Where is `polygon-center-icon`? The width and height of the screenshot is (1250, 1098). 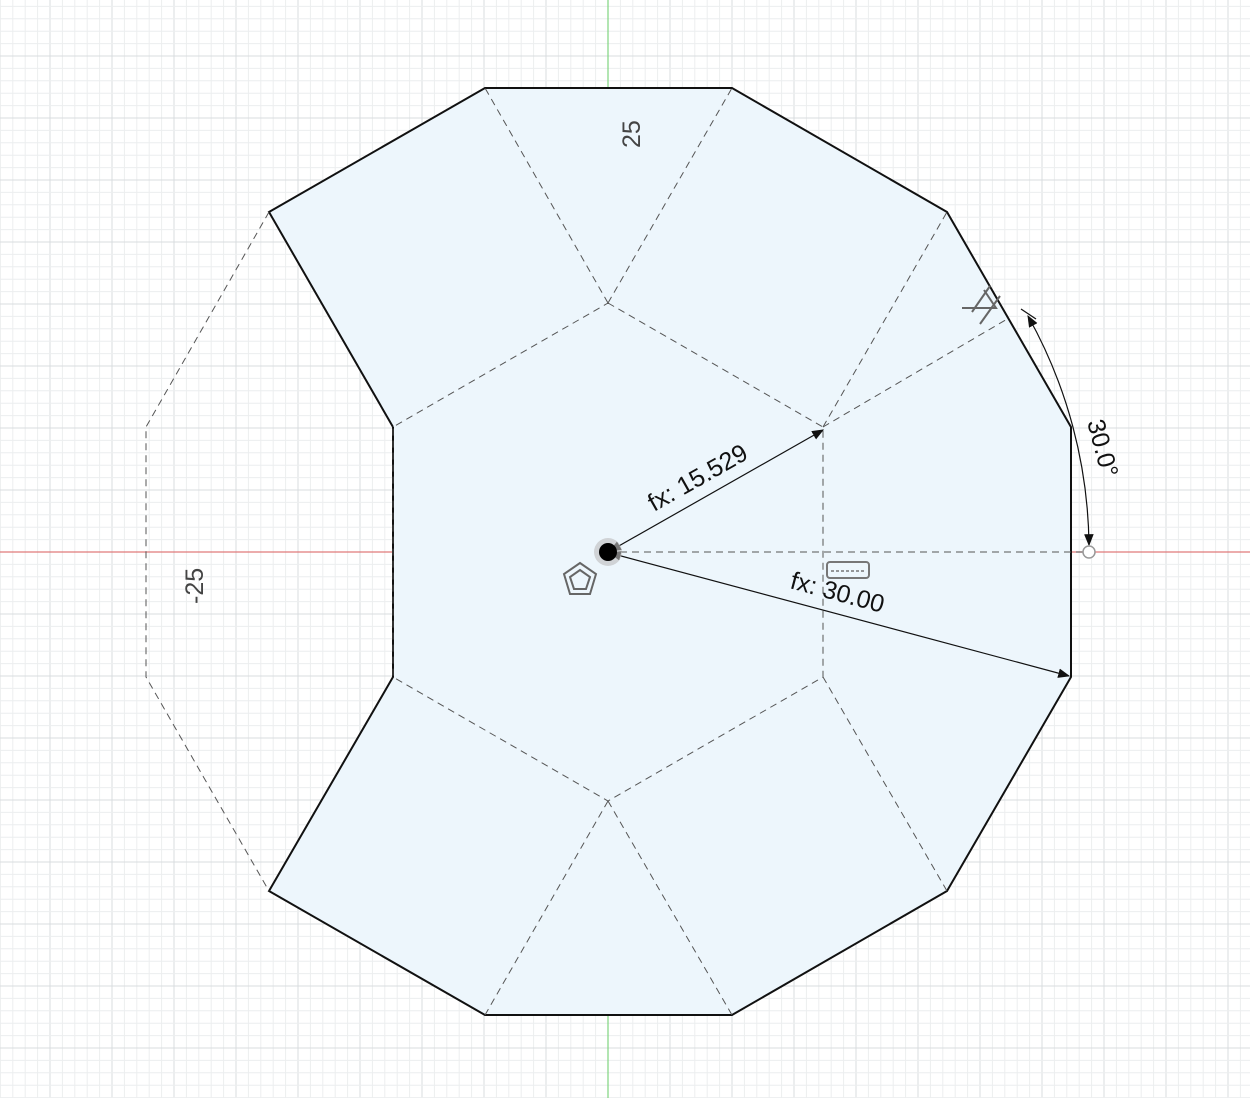 polygon-center-icon is located at coordinates (580, 578).